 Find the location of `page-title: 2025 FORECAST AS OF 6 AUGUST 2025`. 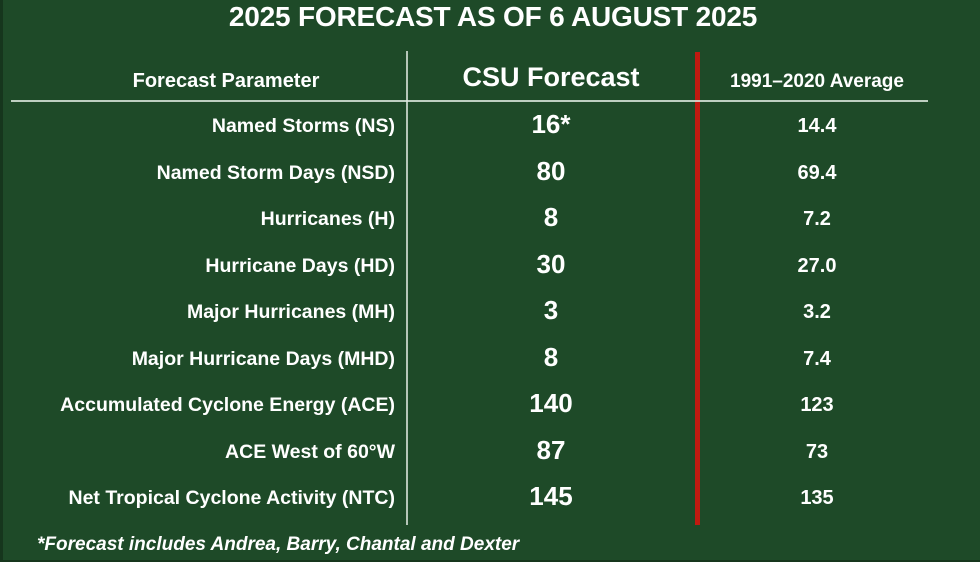

page-title: 2025 FORECAST AS OF 6 AUGUST 2025 is located at coordinates (493, 16).